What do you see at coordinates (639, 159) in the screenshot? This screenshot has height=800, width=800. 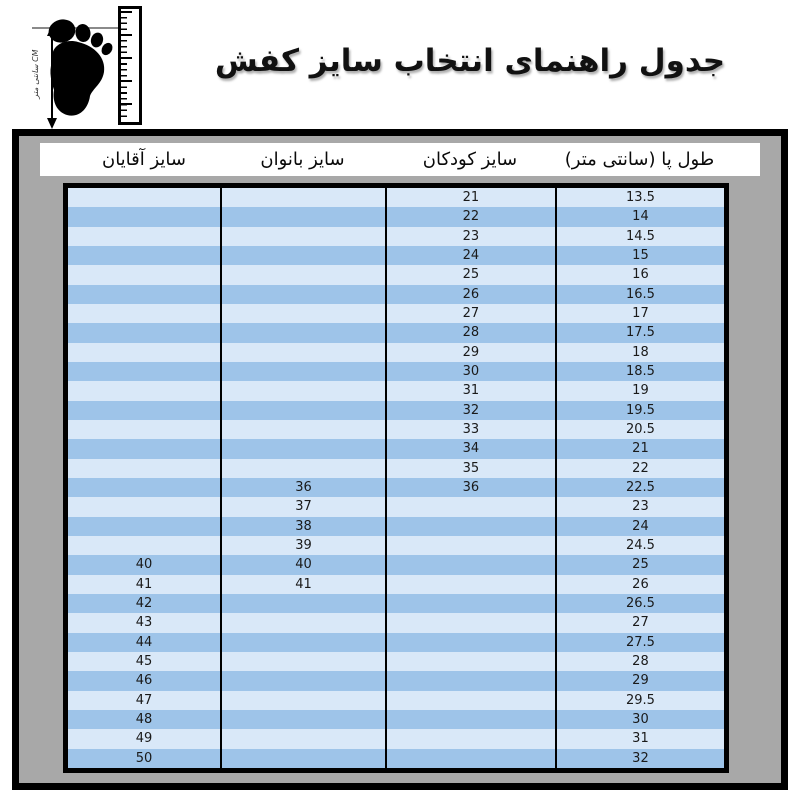 I see `header-foot-length: طول پا (سانتی متر)` at bounding box center [639, 159].